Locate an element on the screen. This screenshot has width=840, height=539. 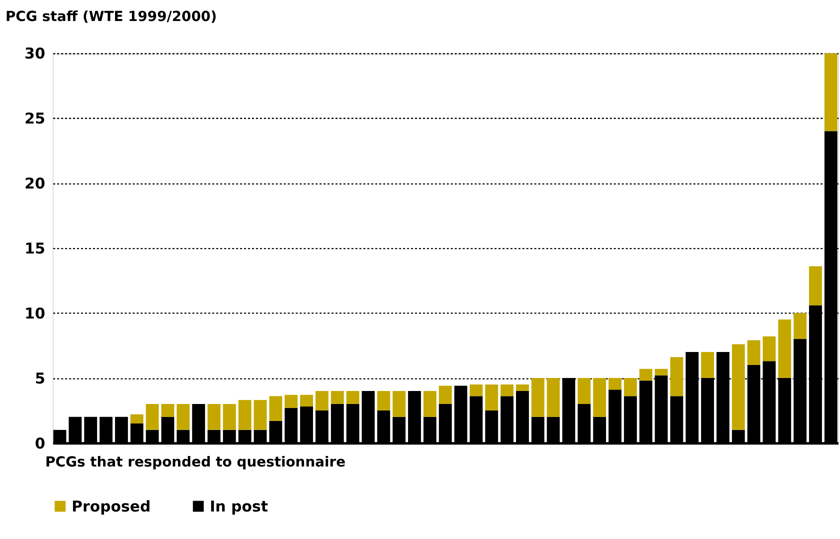
legend-label: In post is located at coordinates (239, 506).